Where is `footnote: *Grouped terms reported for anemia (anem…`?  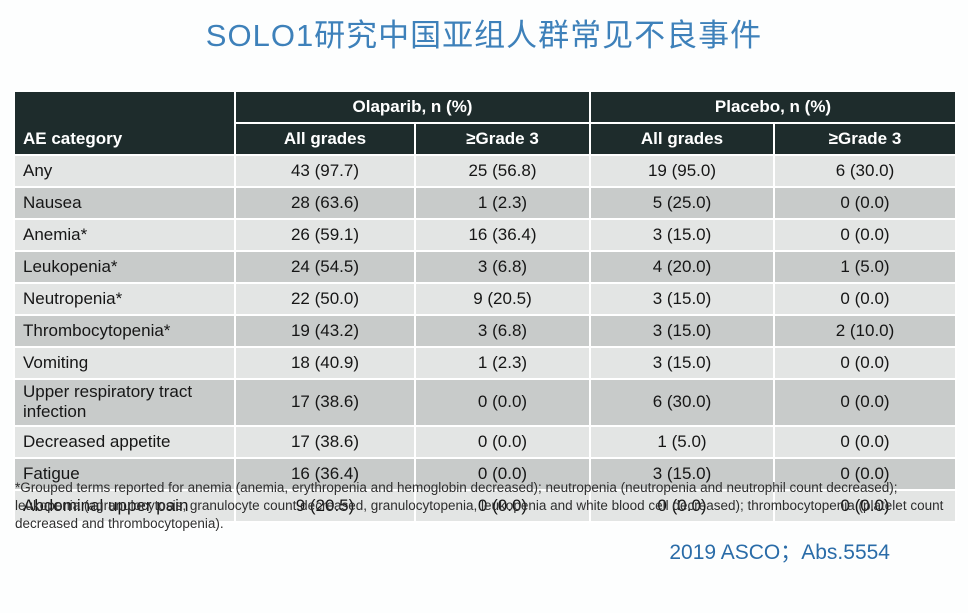
footnote: *Grouped terms reported for anemia (anem… is located at coordinates (479, 505).